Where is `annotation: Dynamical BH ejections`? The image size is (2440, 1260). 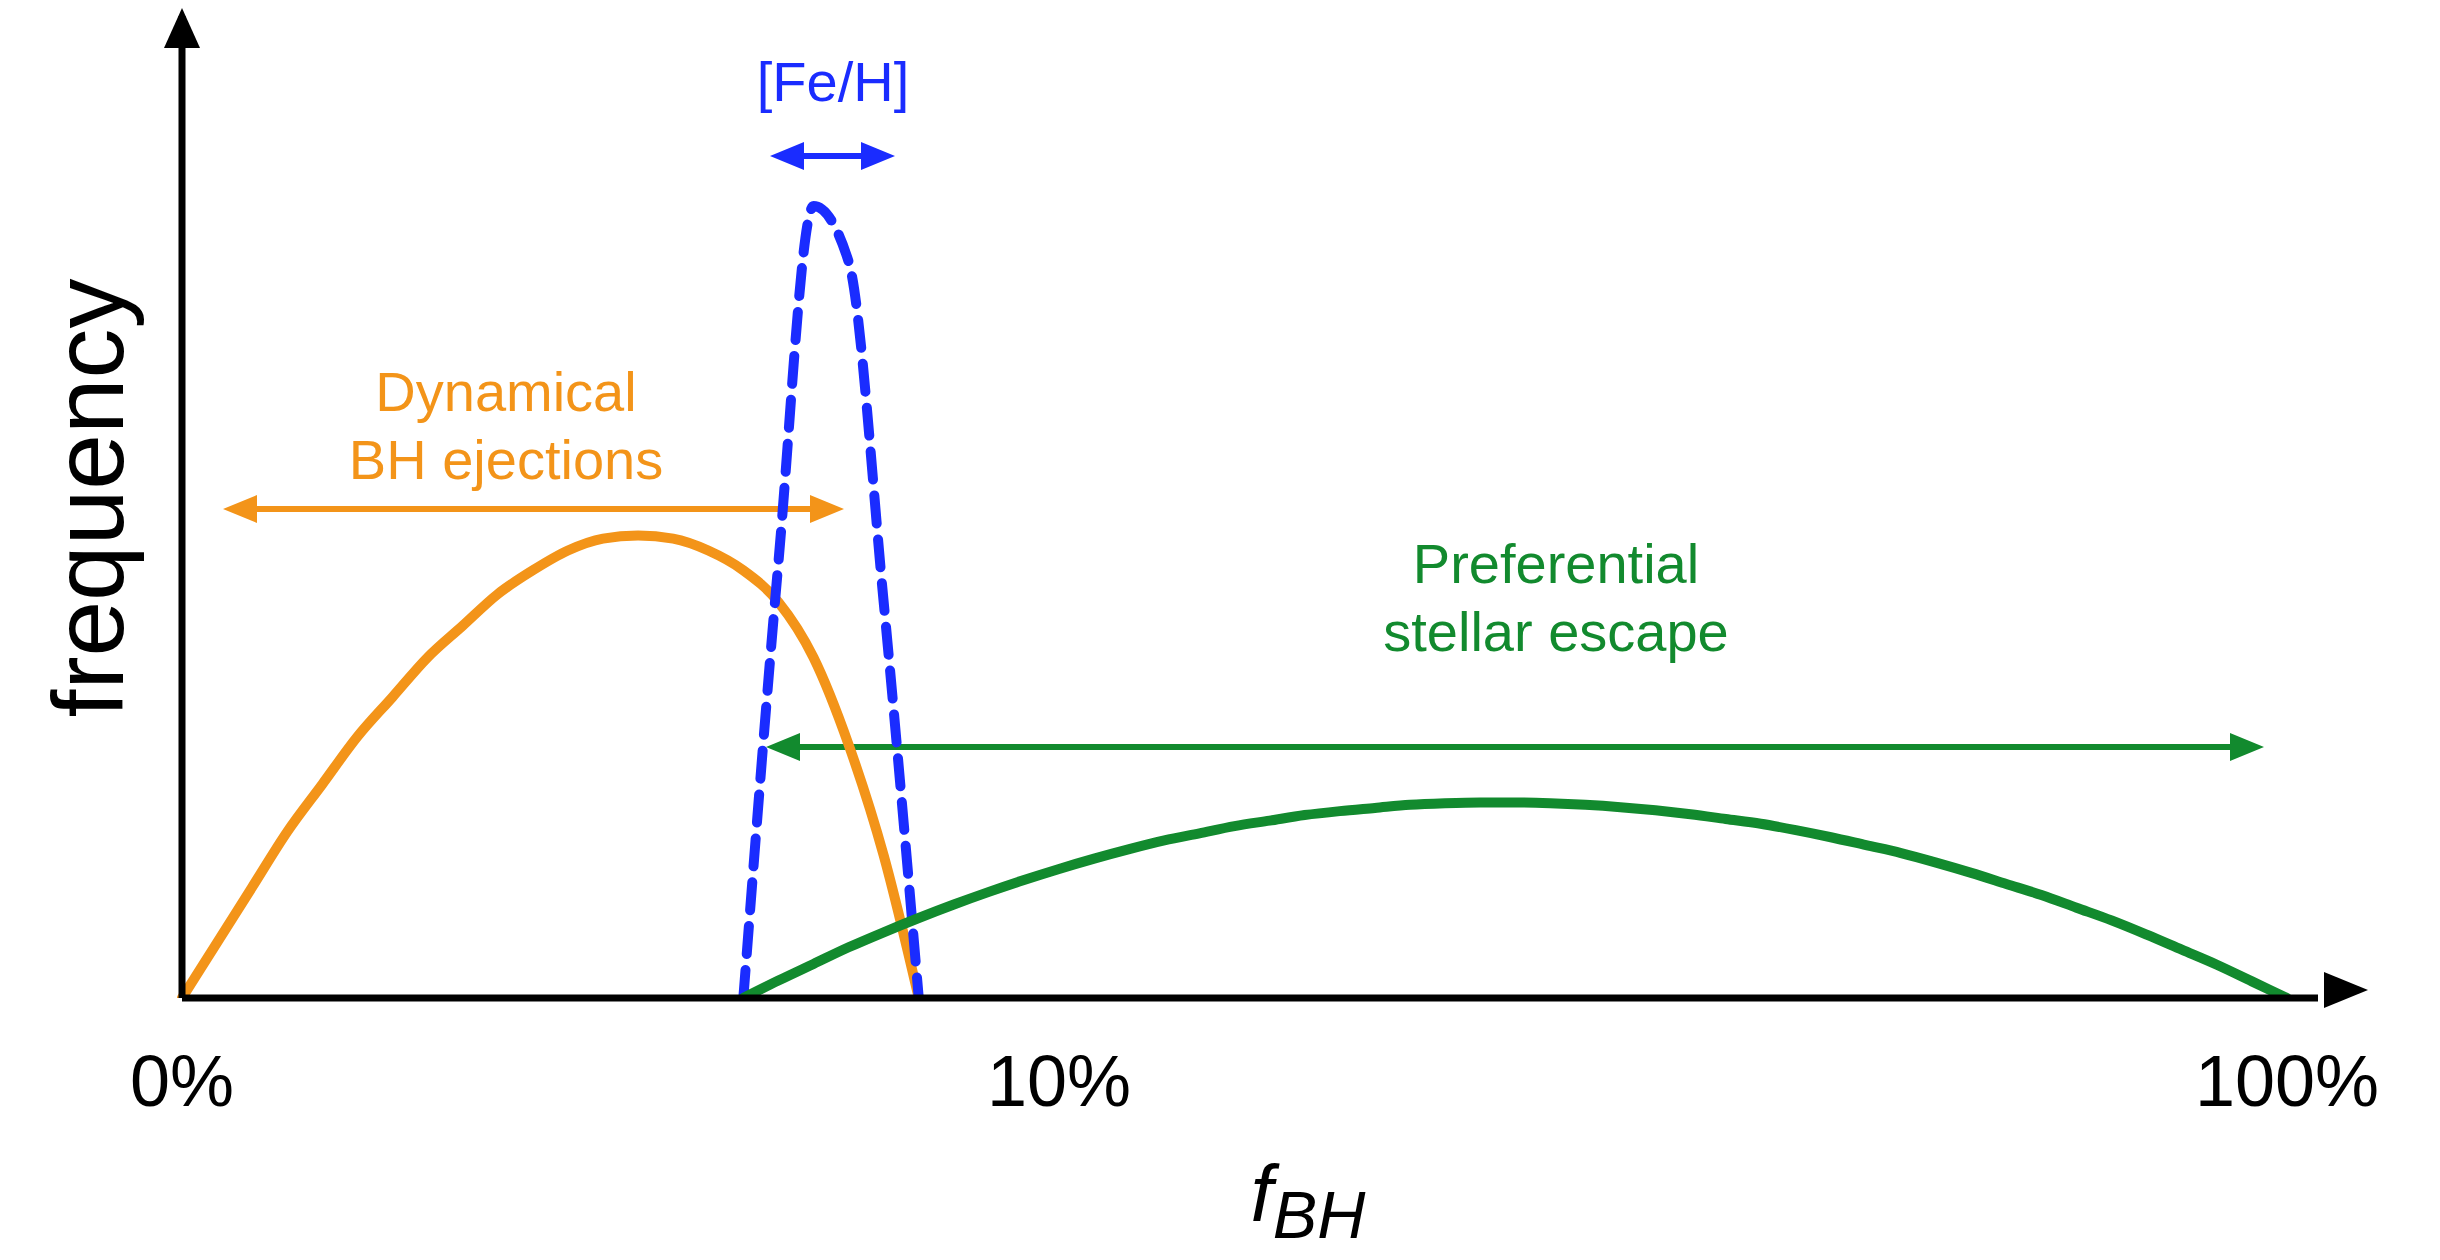 annotation: Dynamical BH ejections is located at coordinates (506, 425).